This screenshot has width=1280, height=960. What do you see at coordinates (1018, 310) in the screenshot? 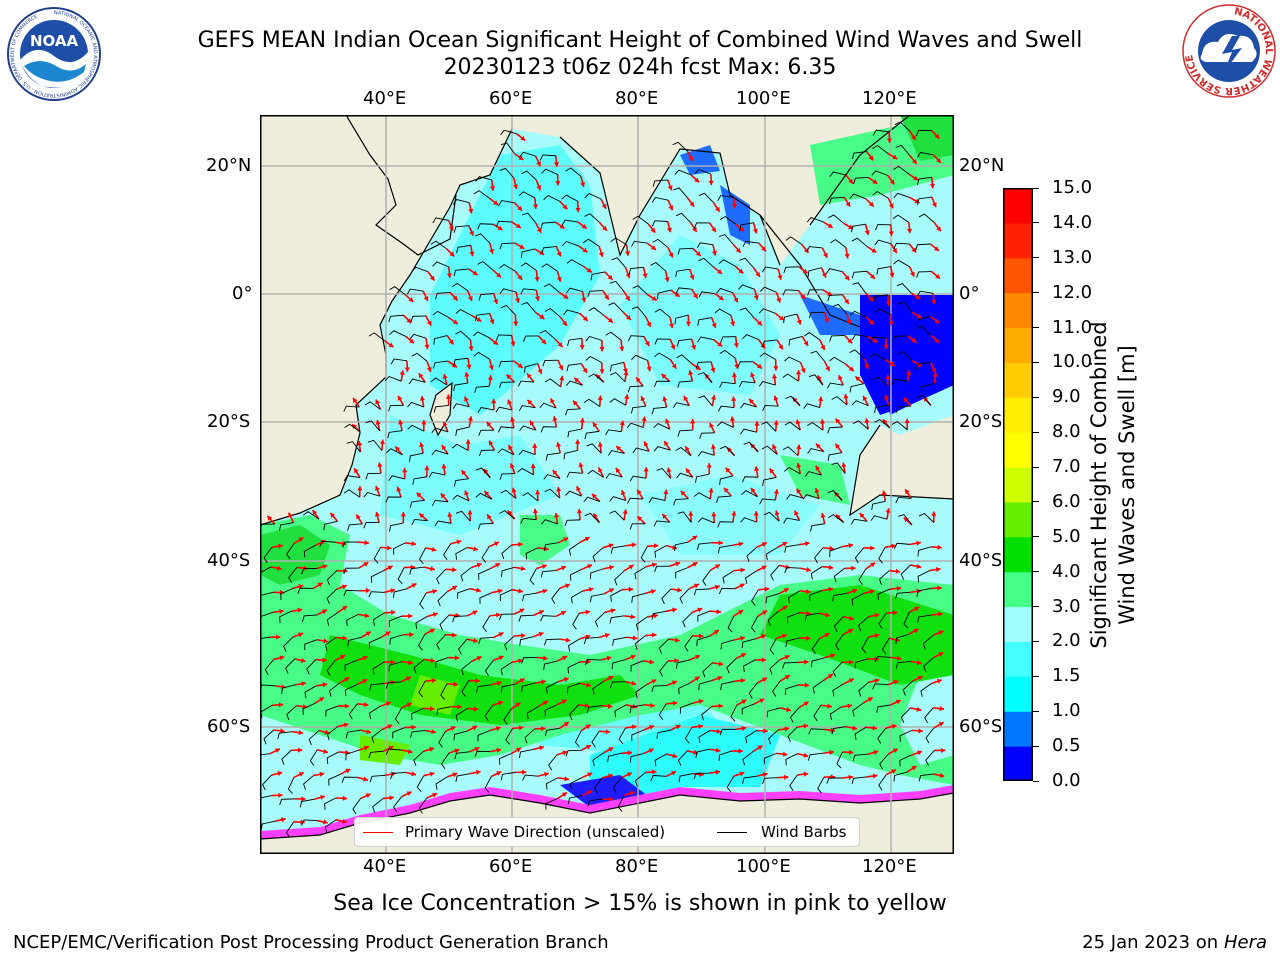
I see `colorbar-segment` at bounding box center [1018, 310].